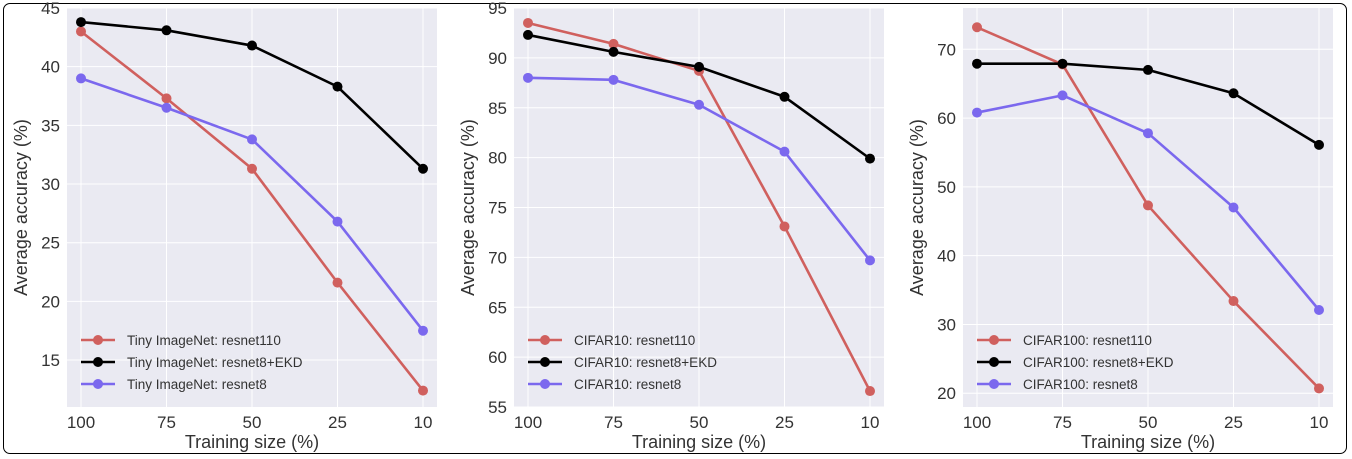  Describe the element at coordinates (50, 125) in the screenshot. I see `y-tick-label: 35` at that location.